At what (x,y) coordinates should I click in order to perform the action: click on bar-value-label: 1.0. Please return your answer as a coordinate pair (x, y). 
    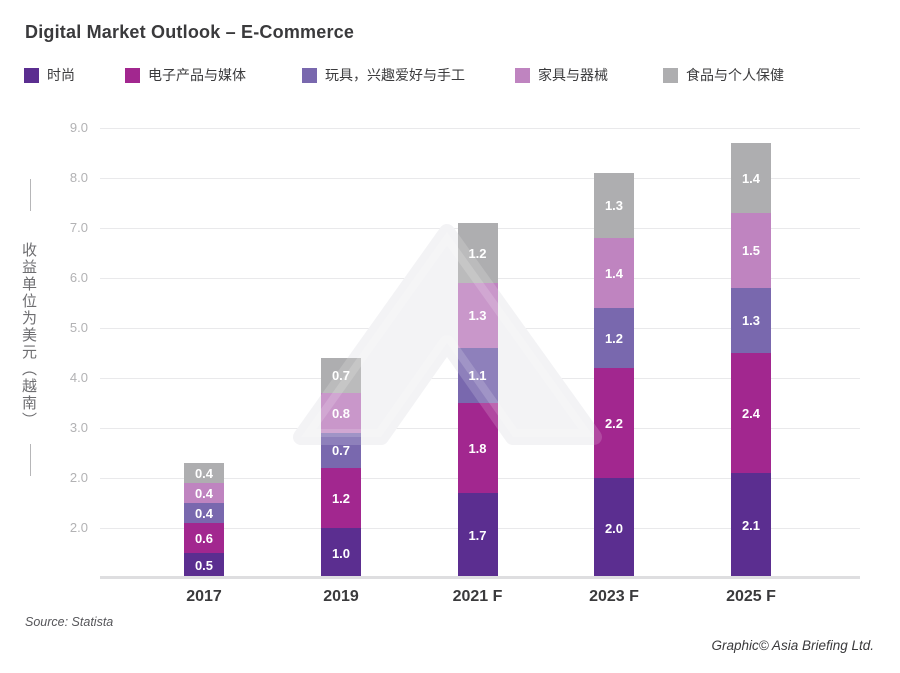
    Looking at the image, I should click on (341, 553).